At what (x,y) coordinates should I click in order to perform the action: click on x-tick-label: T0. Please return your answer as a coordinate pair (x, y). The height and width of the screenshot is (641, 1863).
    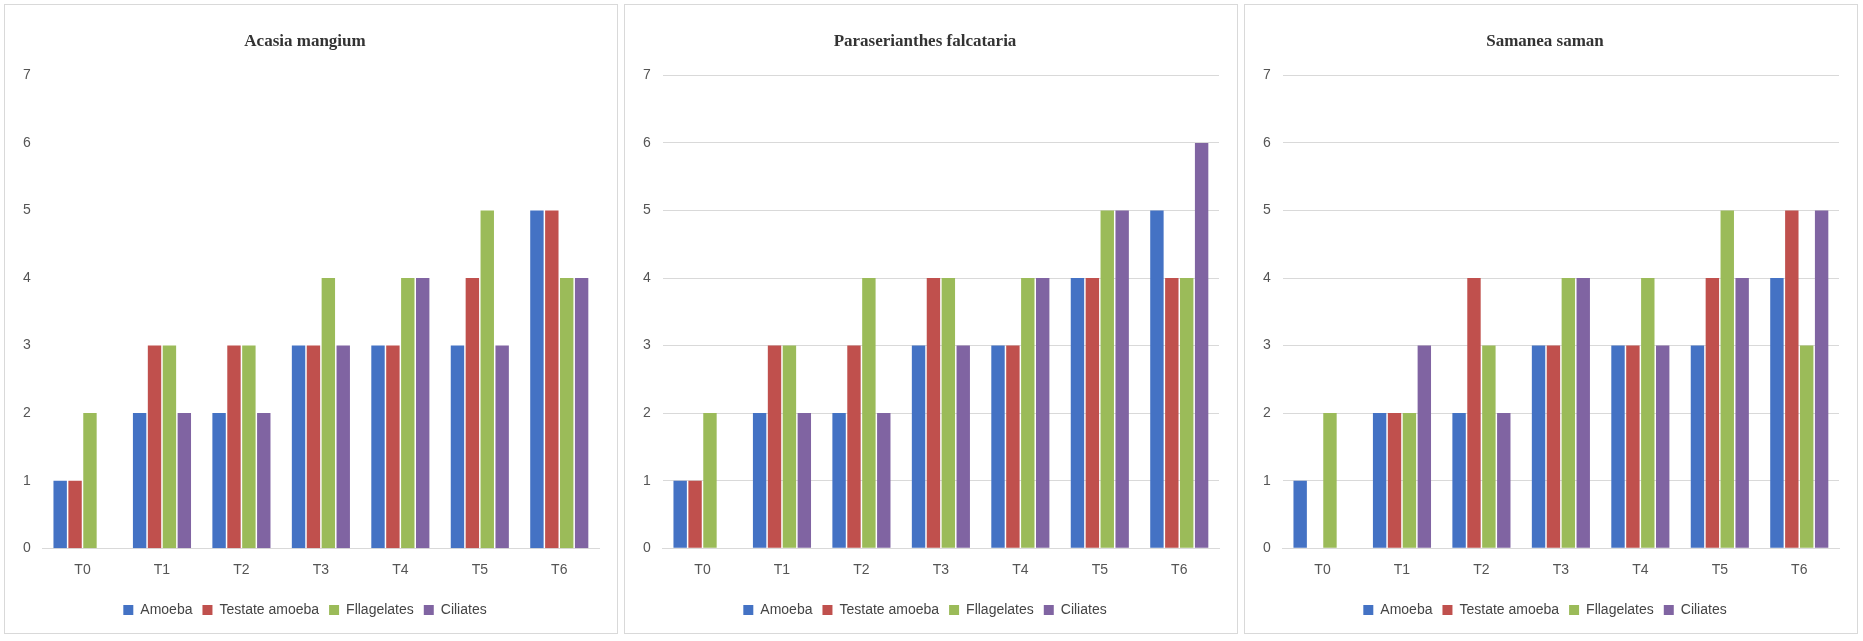
    Looking at the image, I should click on (702, 569).